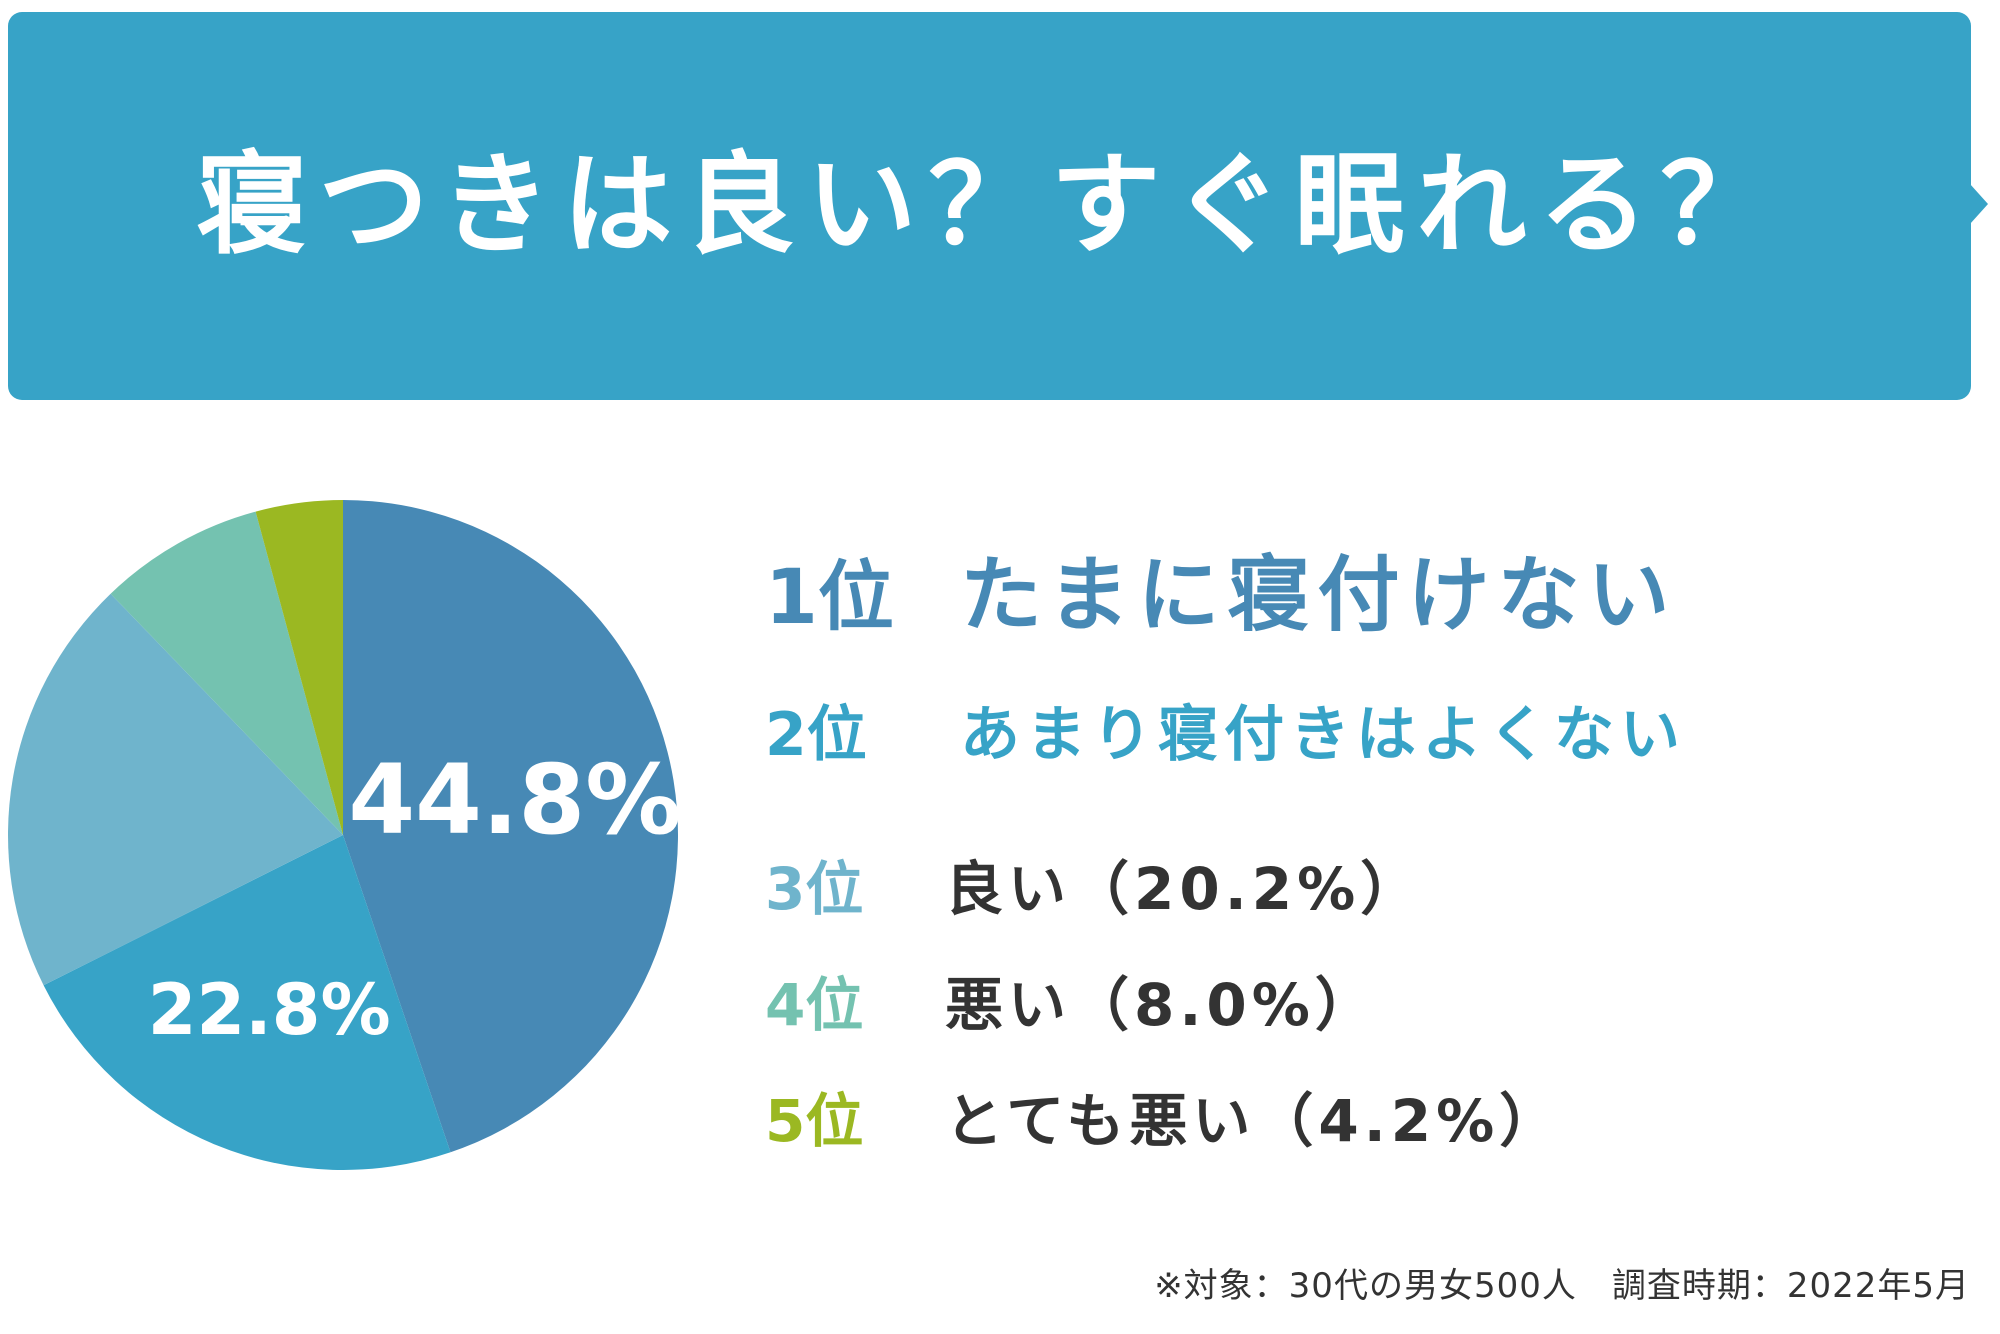 The width and height of the screenshot is (2000, 1334). What do you see at coordinates (1562, 1286) in the screenshot?
I see `survey-footnote: ※対象：30代の男女500人 調査時期：2022年5月` at bounding box center [1562, 1286].